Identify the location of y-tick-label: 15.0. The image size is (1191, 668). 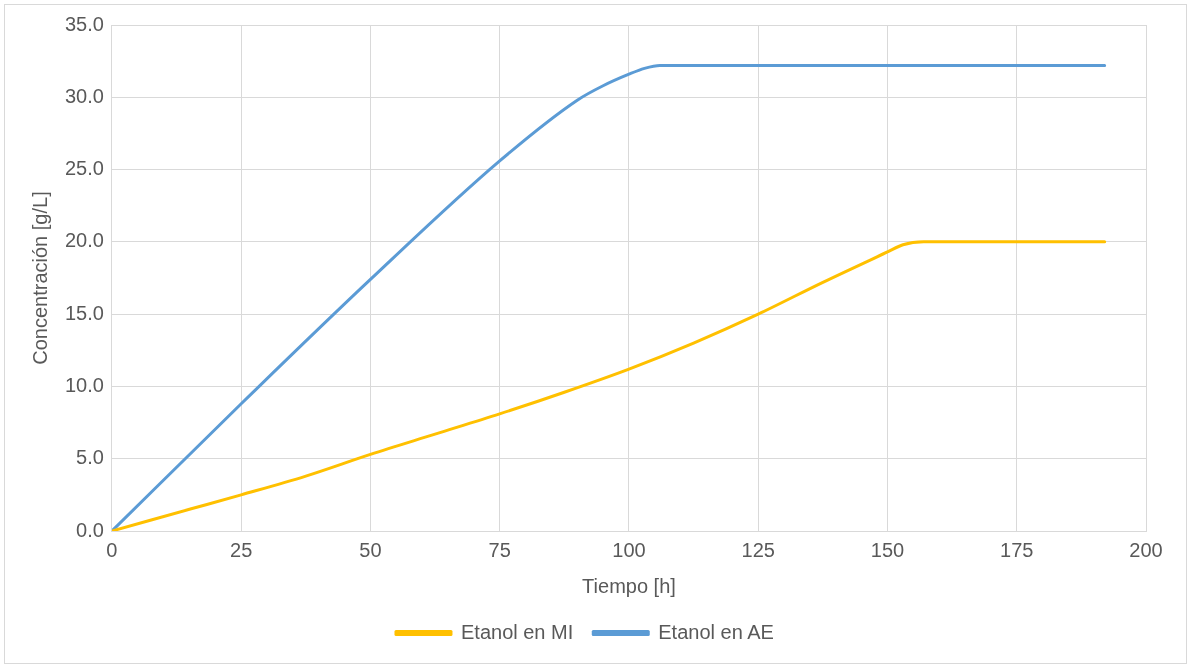
(84, 312).